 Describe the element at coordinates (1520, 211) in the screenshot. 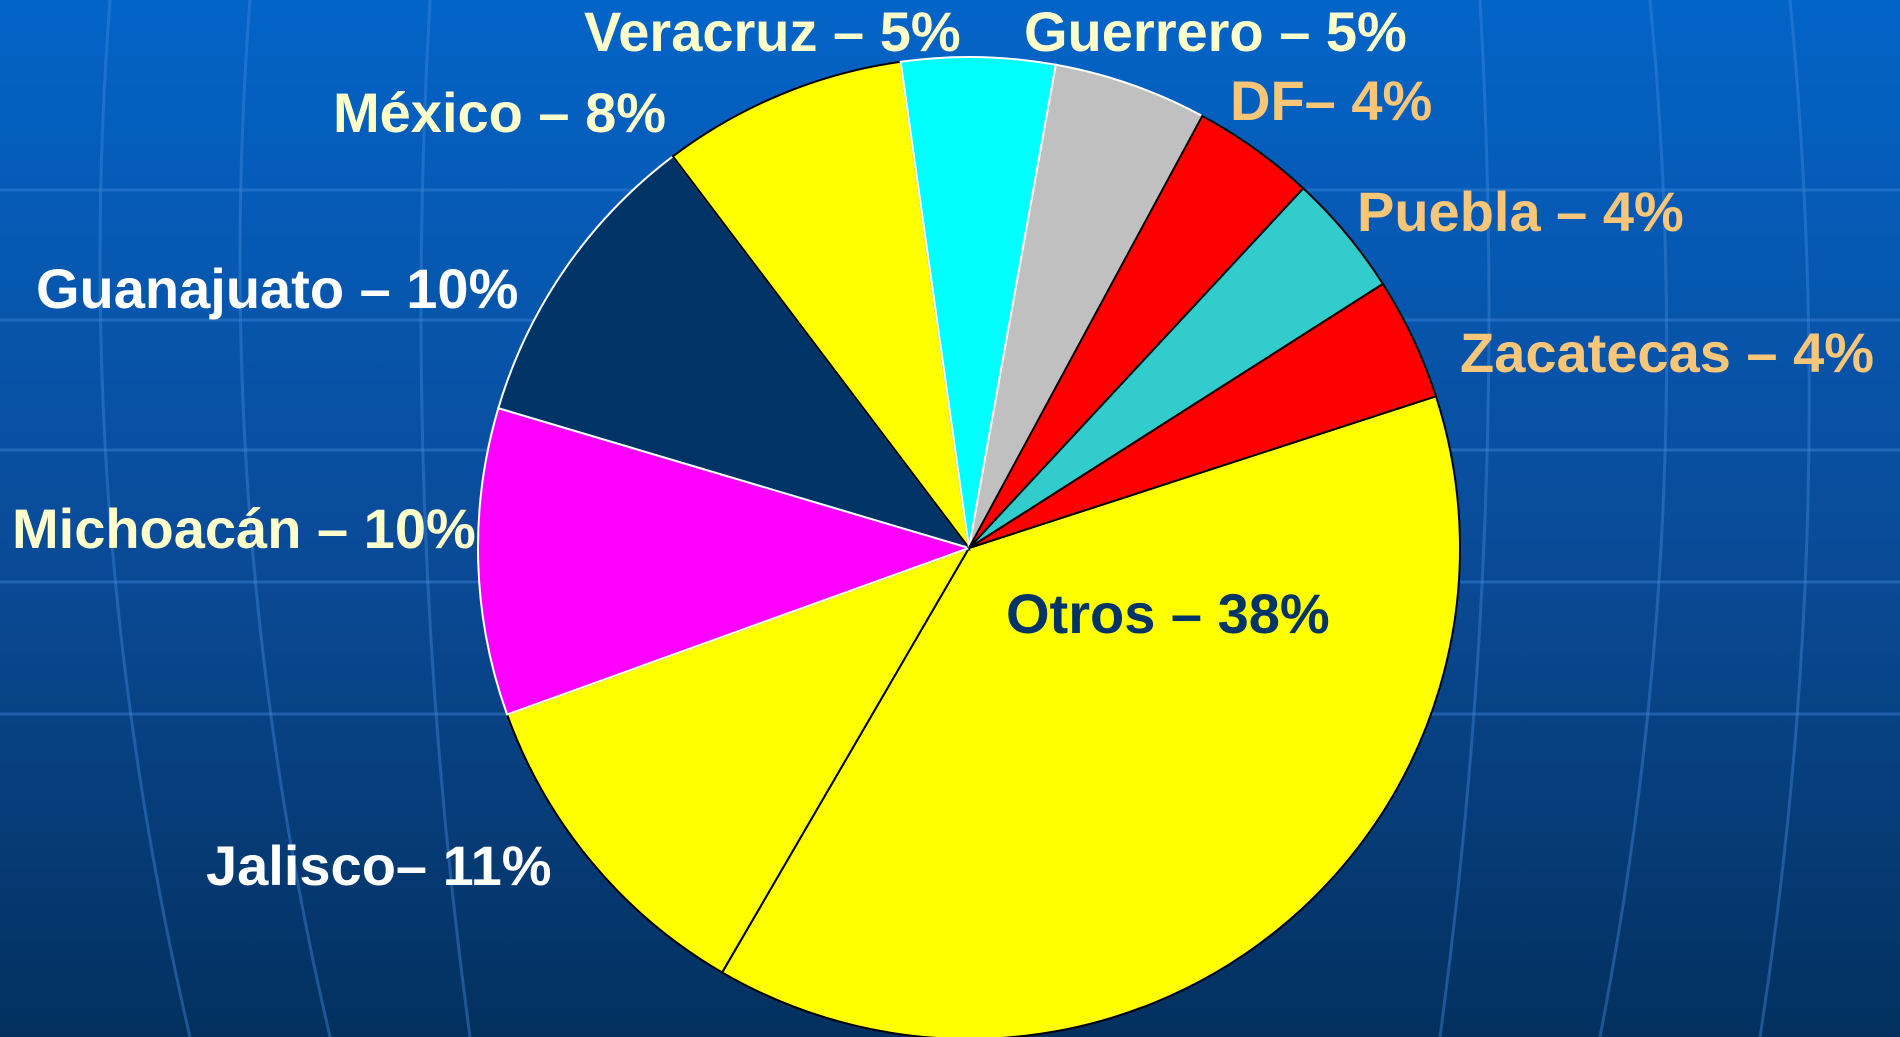

I see `slice-label: Puebla – 4%` at that location.